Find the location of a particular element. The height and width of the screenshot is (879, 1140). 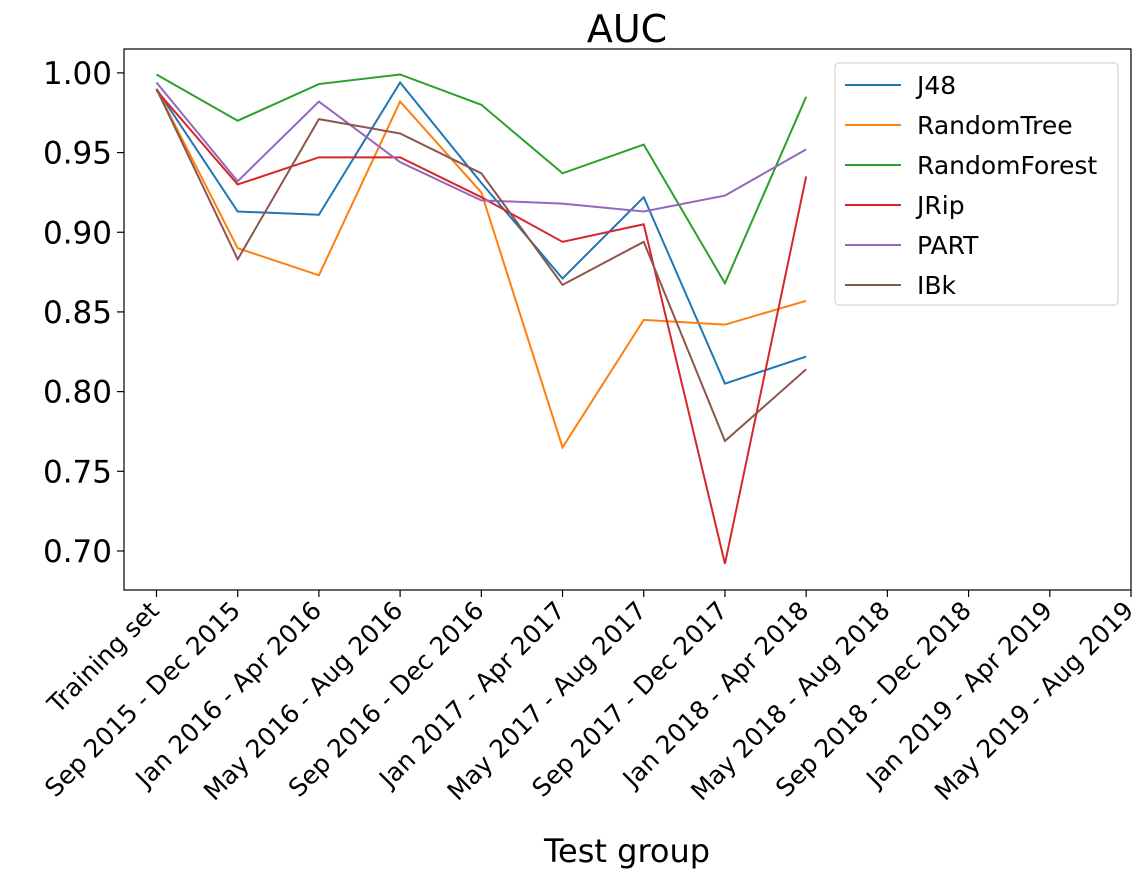

legend-label: IBk is located at coordinates (937, 285).